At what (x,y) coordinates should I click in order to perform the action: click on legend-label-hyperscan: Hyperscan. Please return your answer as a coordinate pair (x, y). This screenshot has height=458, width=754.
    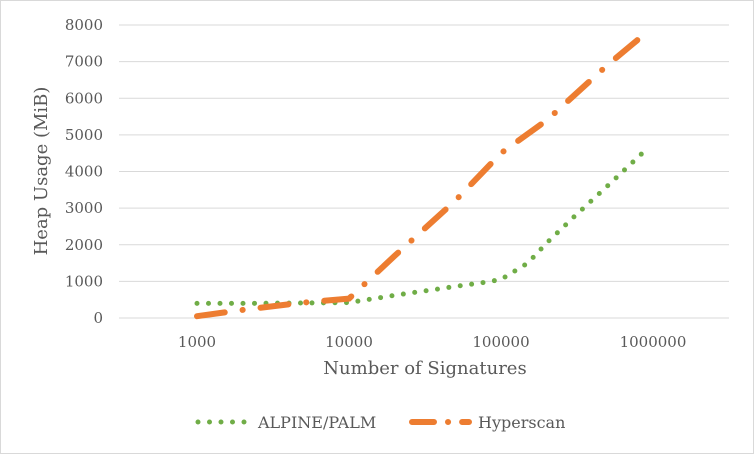
    Looking at the image, I should click on (521, 422).